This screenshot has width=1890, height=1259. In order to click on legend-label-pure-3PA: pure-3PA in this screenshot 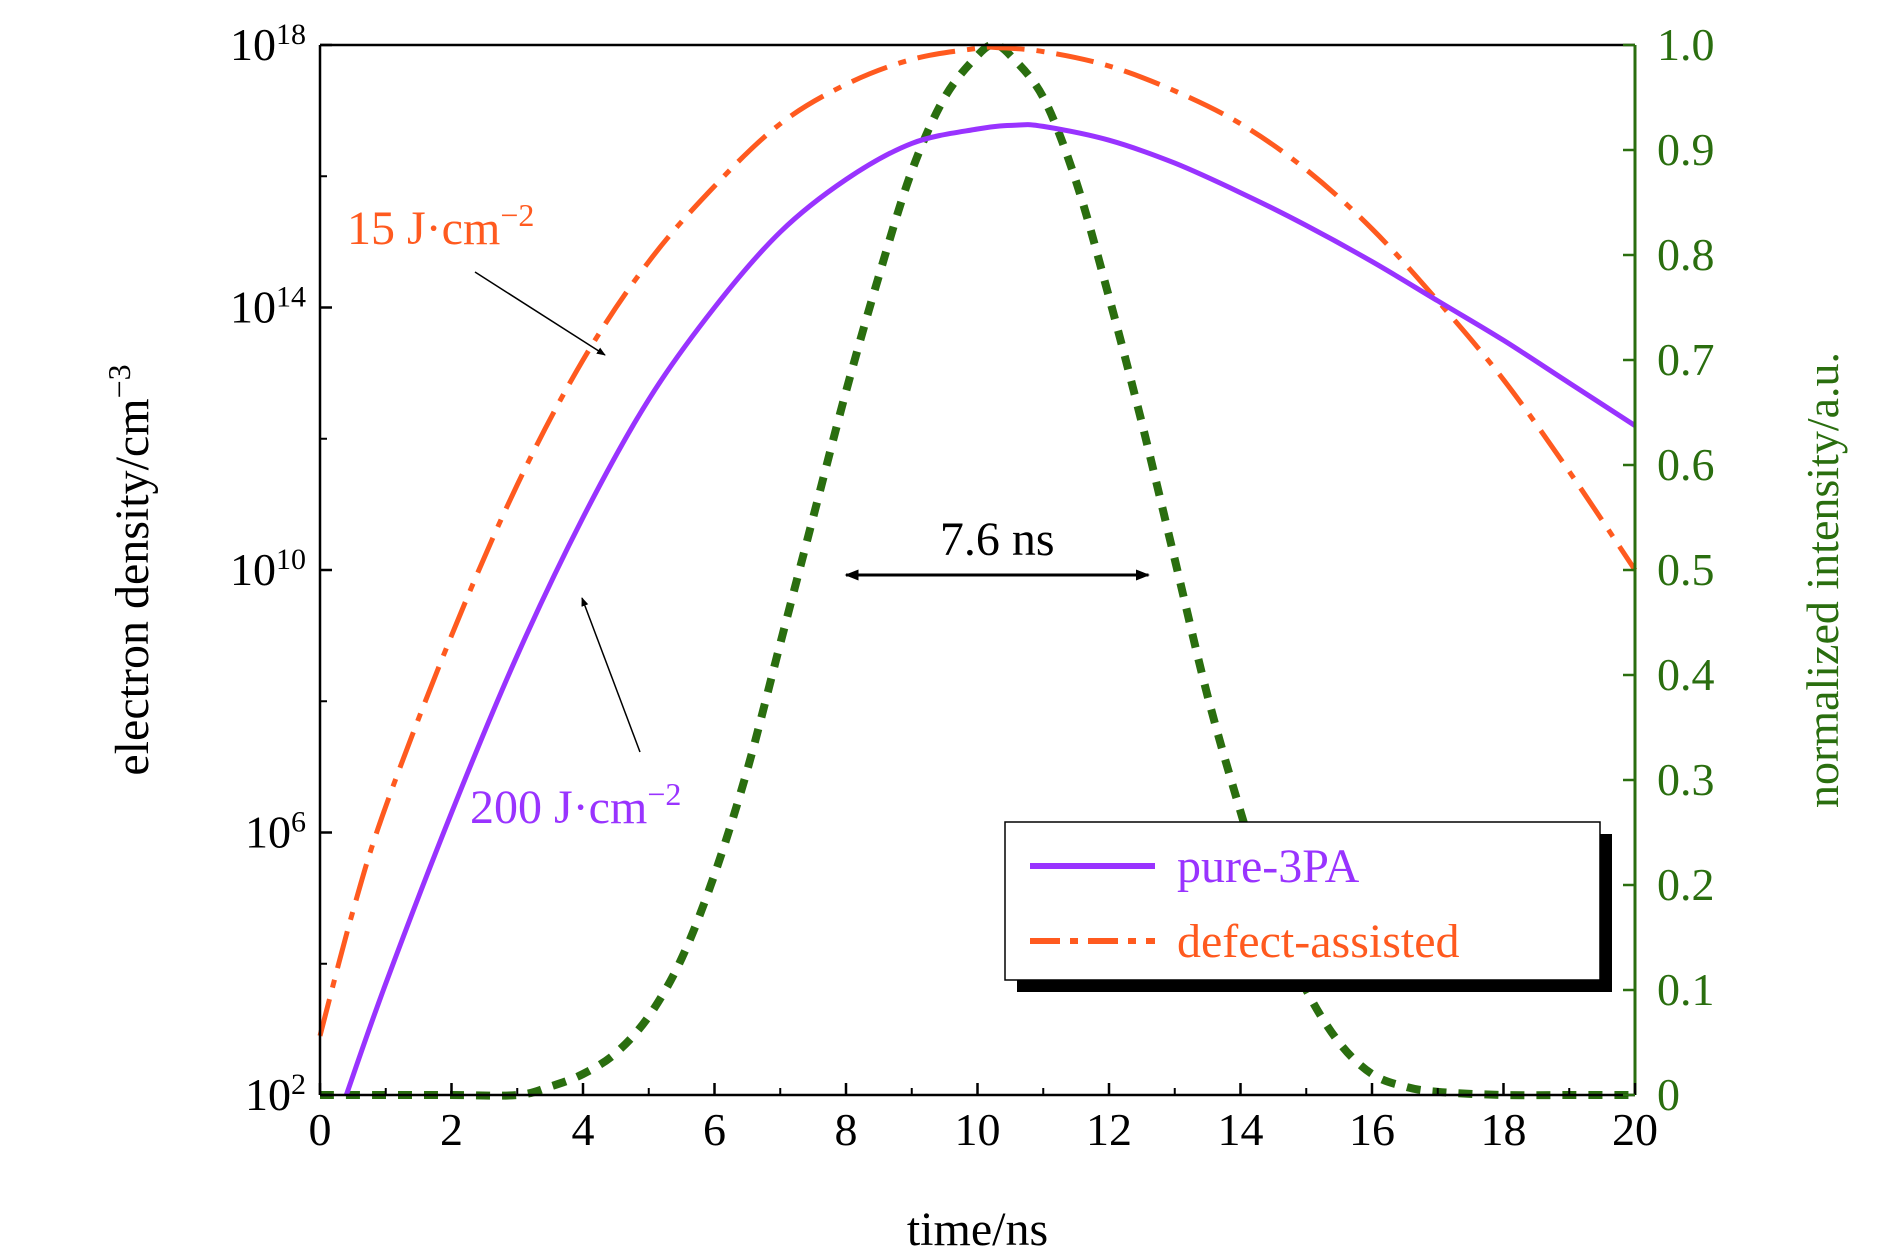, I will do `click(1268, 866)`.